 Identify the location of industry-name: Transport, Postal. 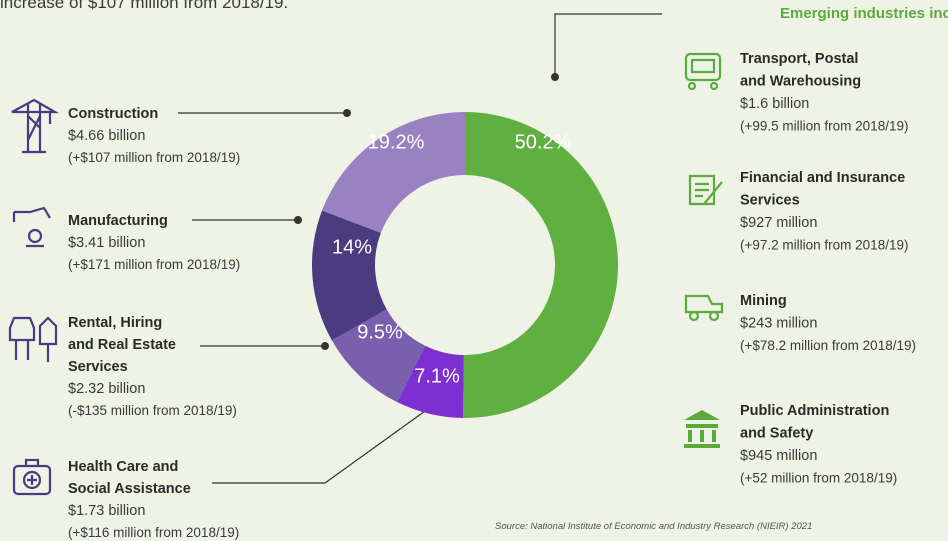
(799, 59).